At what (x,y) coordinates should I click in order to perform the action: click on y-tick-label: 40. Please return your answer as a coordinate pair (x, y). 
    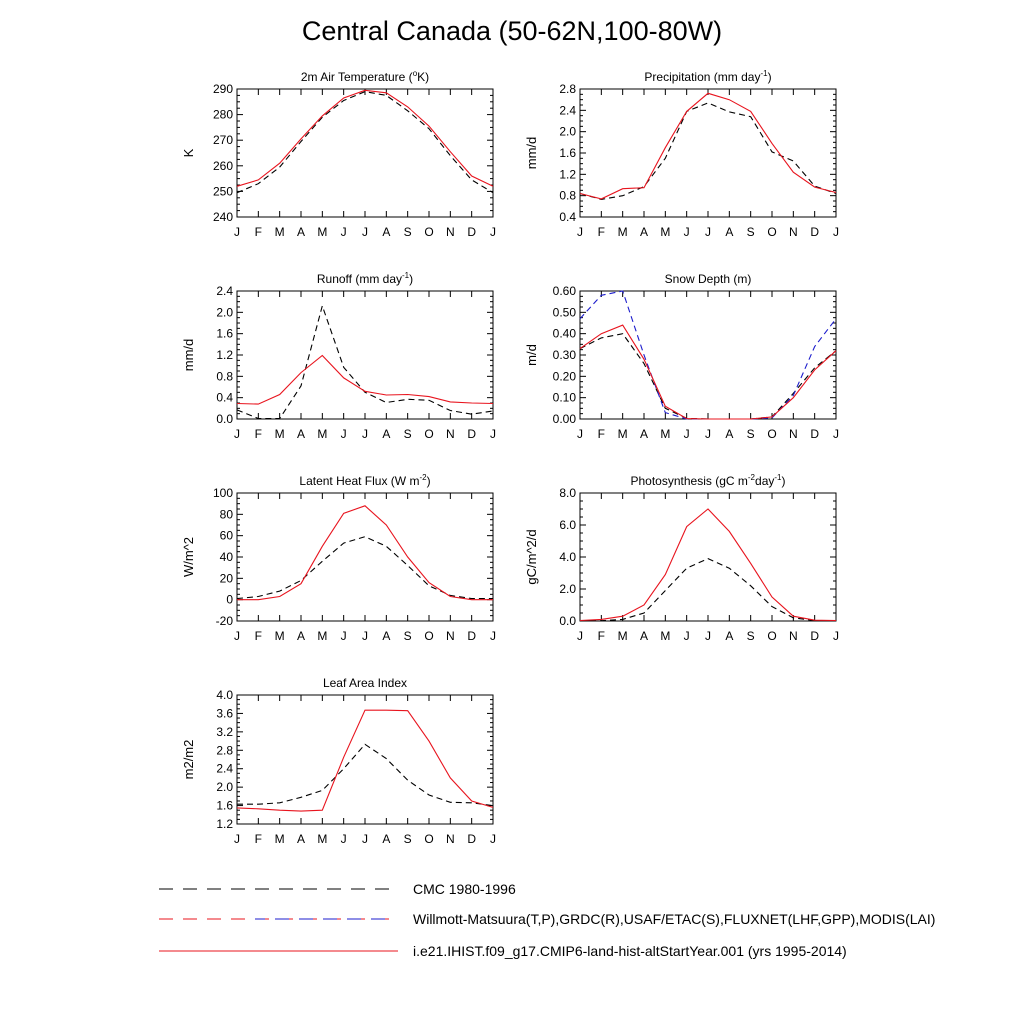
    Looking at the image, I should click on (227, 557).